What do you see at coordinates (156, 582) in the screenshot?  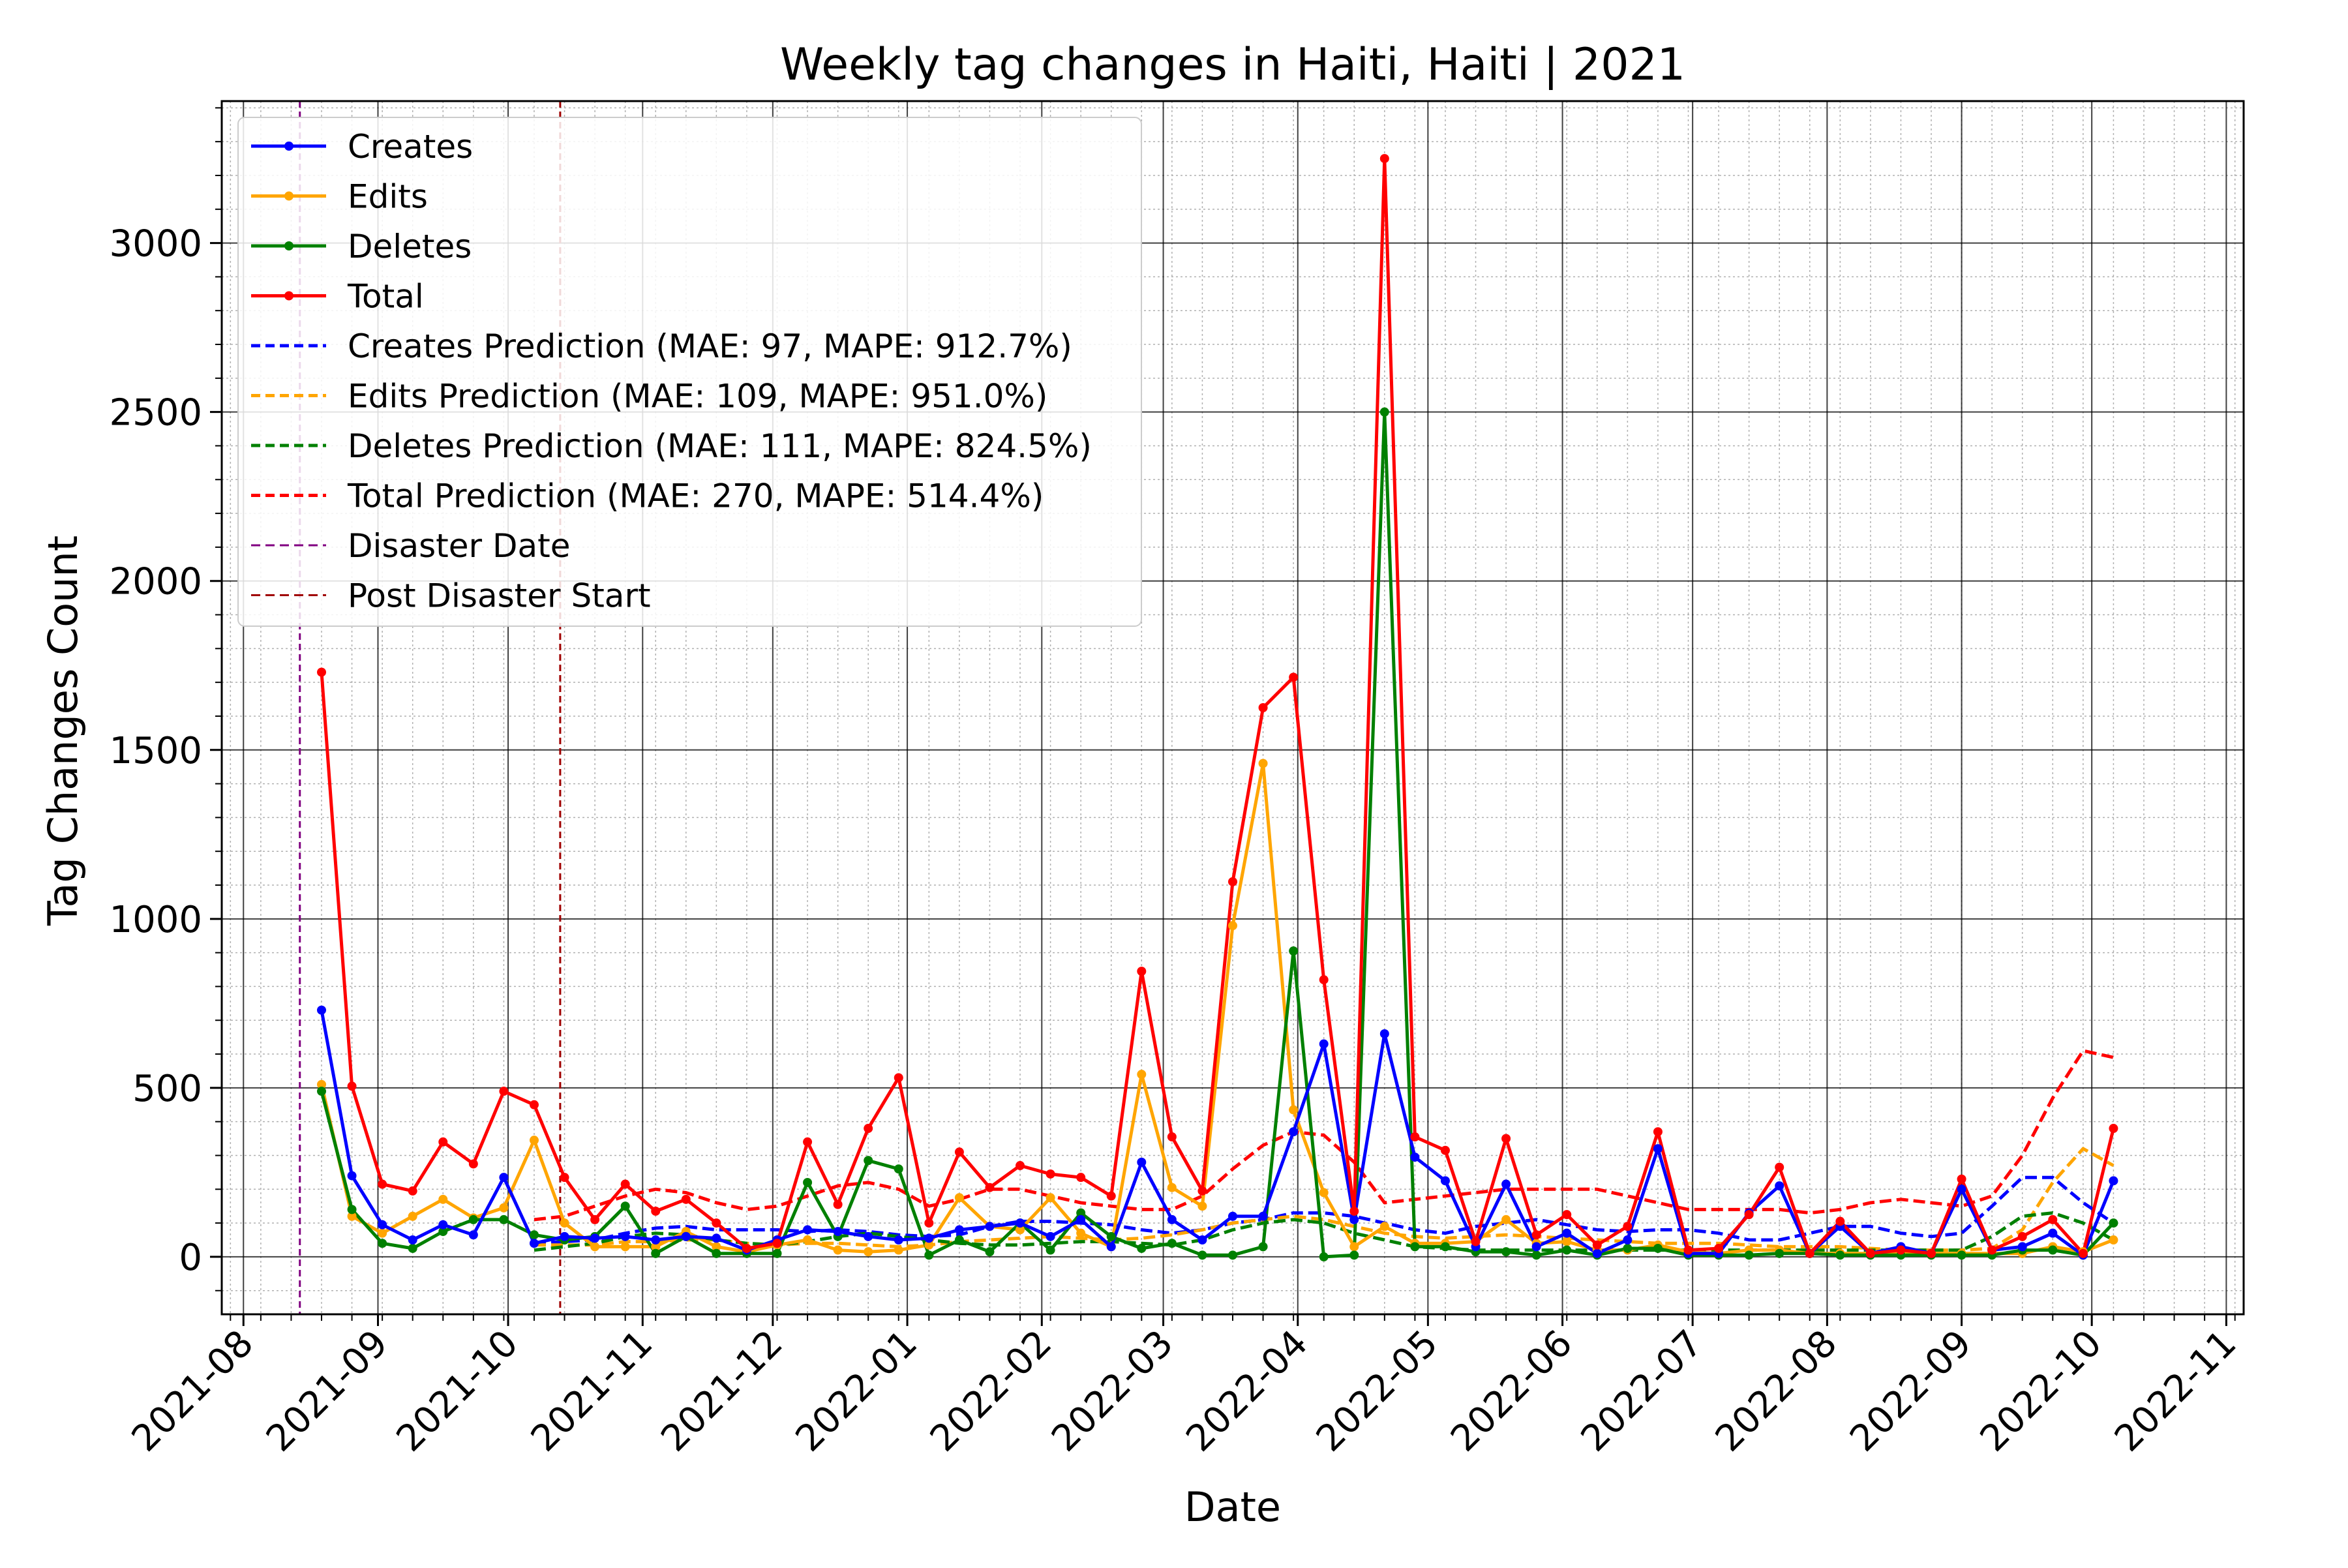 I see `y-tick-label: 2000` at bounding box center [156, 582].